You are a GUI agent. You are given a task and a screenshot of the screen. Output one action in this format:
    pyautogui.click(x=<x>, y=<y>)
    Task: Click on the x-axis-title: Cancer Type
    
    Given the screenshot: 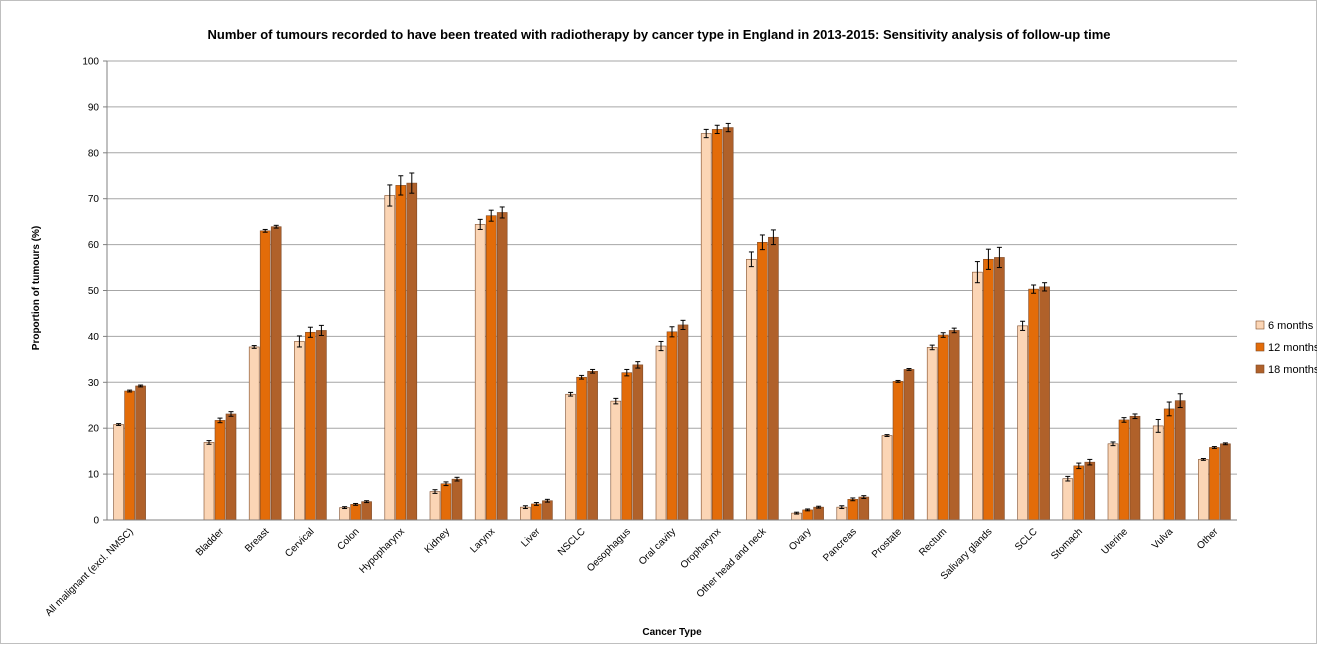 What is the action you would take?
    pyautogui.click(x=672, y=632)
    